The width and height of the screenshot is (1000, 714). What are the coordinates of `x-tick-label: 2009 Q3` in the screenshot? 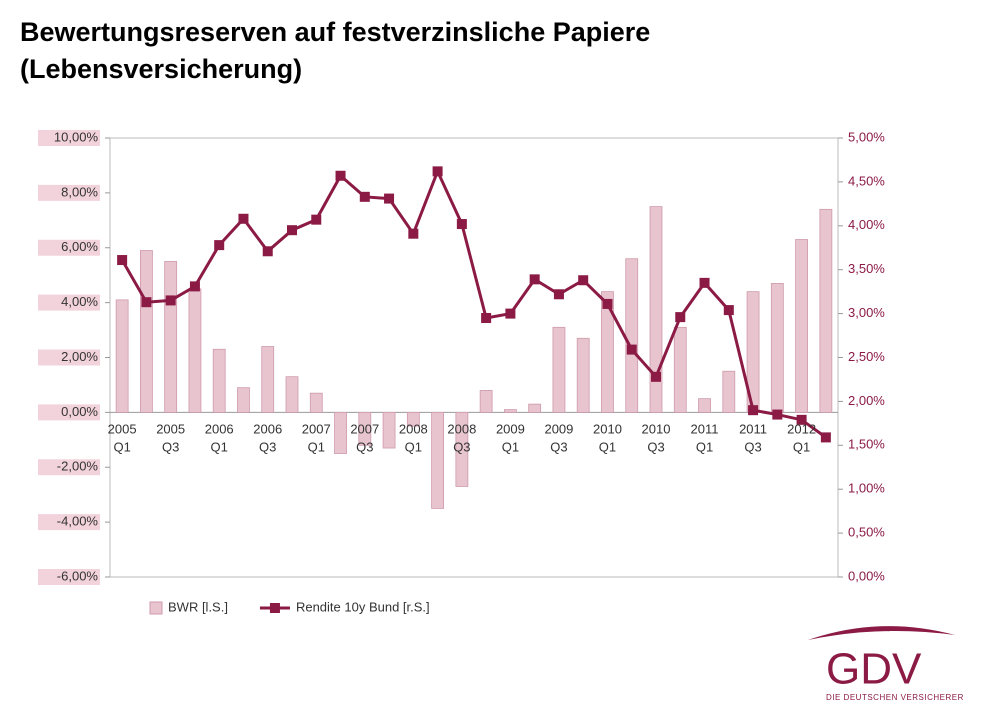 It's located at (558, 438).